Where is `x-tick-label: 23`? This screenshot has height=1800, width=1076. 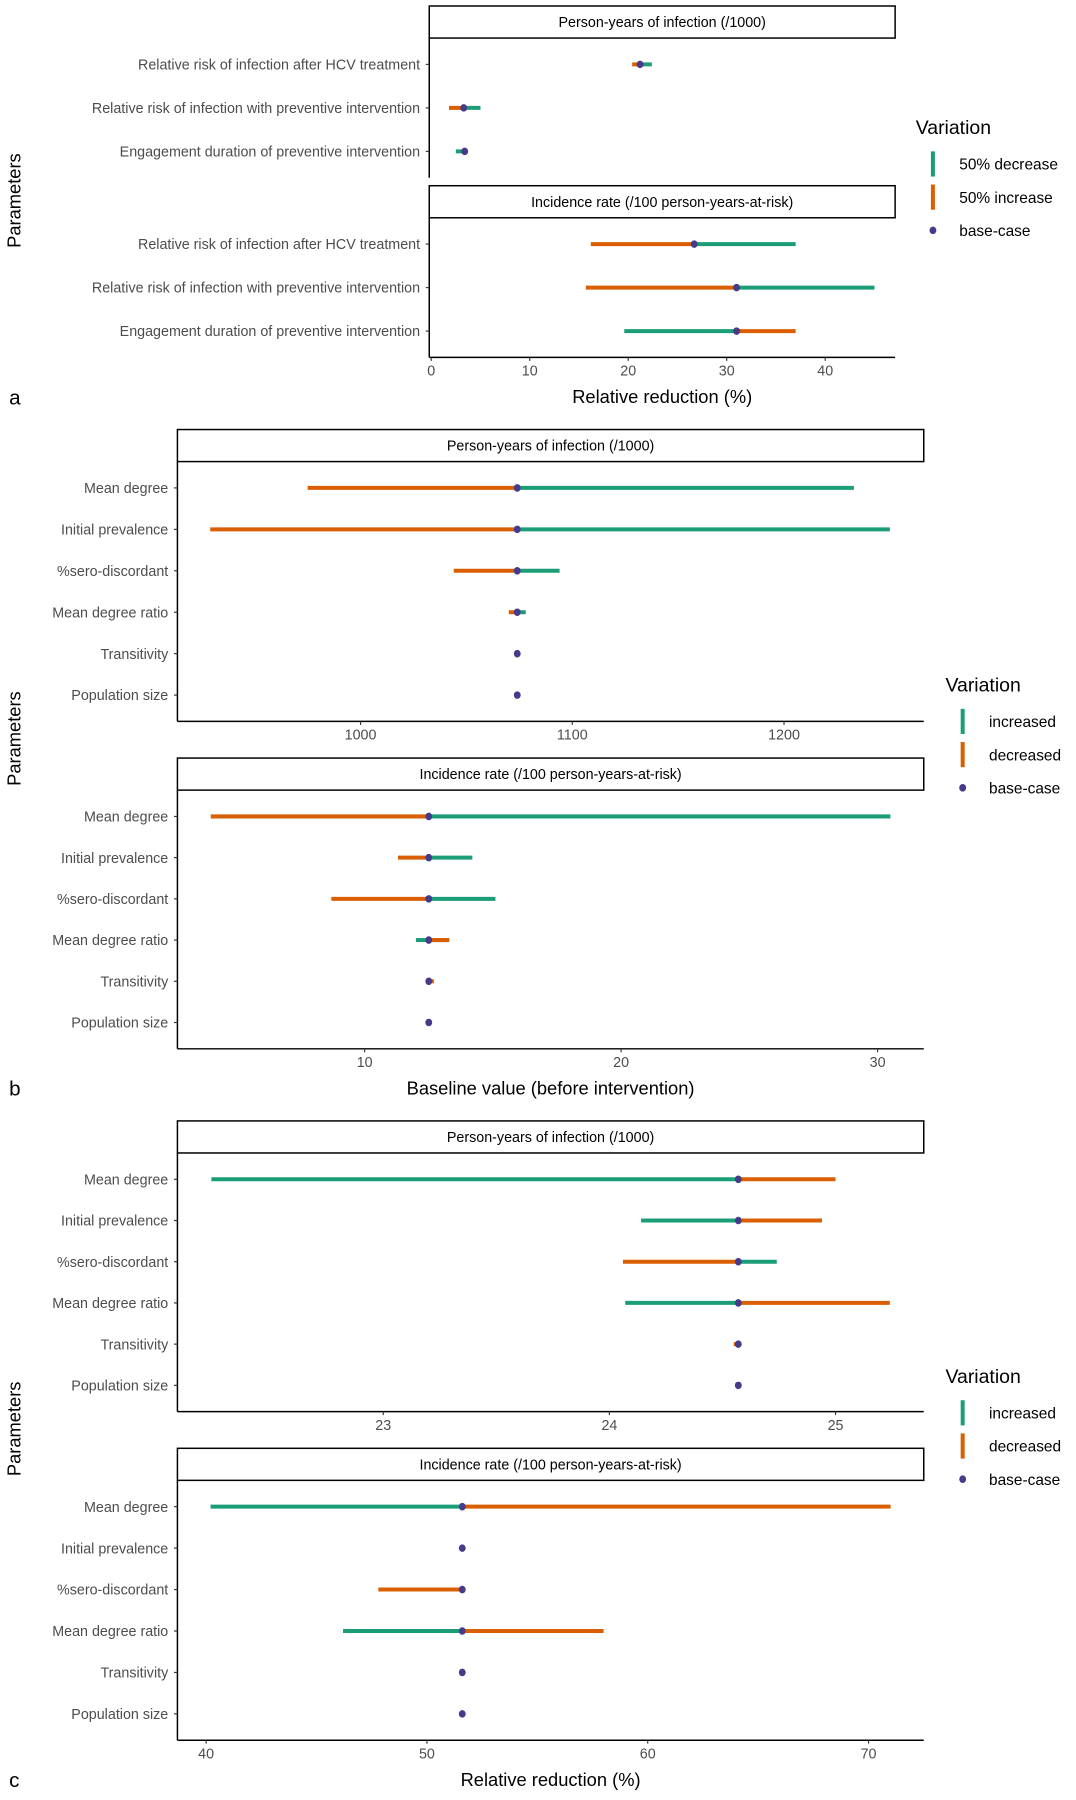 x-tick-label: 23 is located at coordinates (383, 1426).